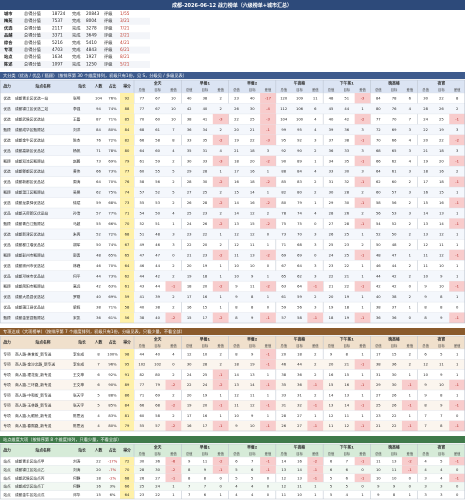 This screenshot has height=500, width=465. What do you see at coordinates (142, 287) in the screenshot?
I see `cell: 43` at bounding box center [142, 287].